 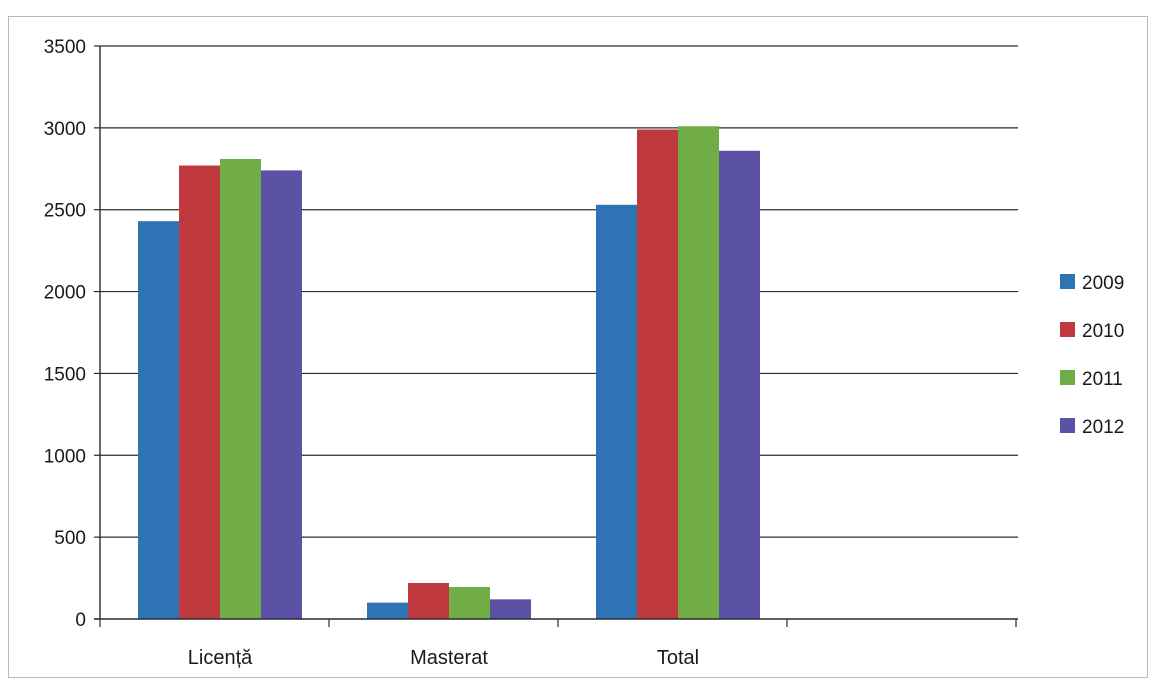 I want to click on y-tick-label: 0, so click(x=80, y=620).